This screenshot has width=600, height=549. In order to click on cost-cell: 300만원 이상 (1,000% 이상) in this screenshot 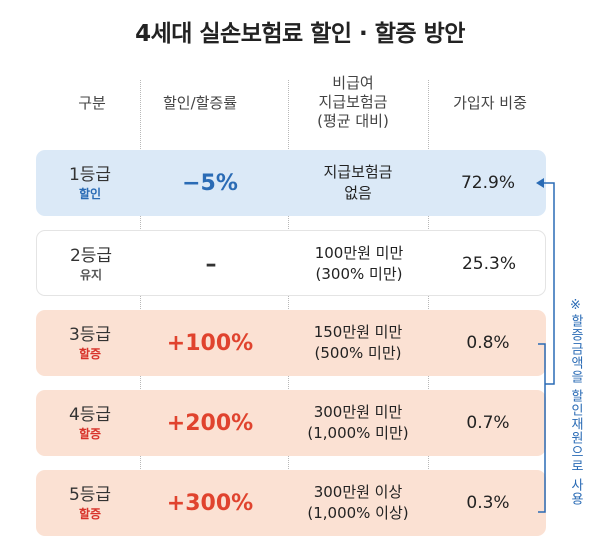, I will do `click(358, 503)`.